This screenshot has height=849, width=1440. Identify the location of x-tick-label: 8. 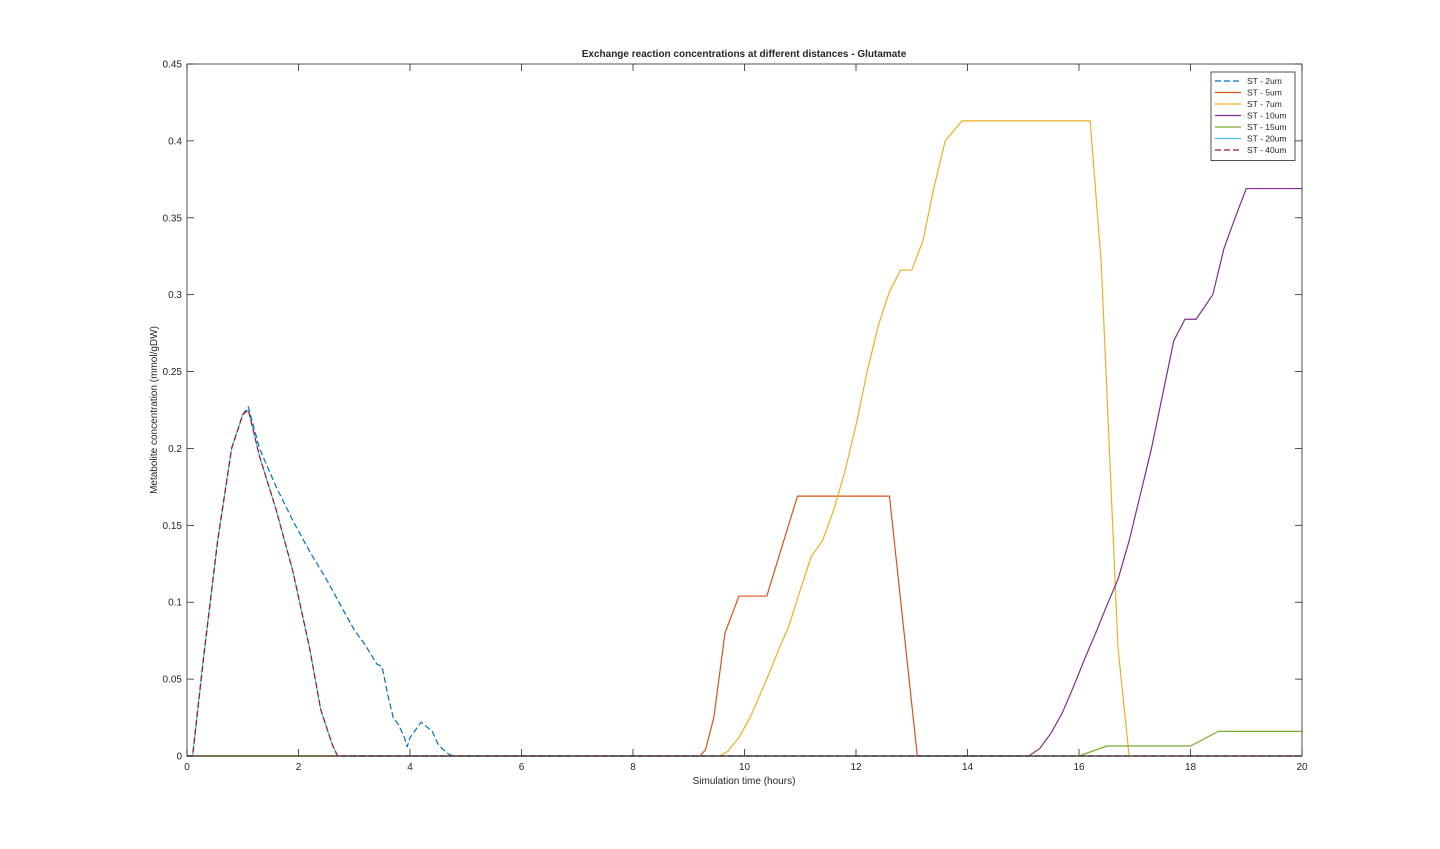
(633, 767).